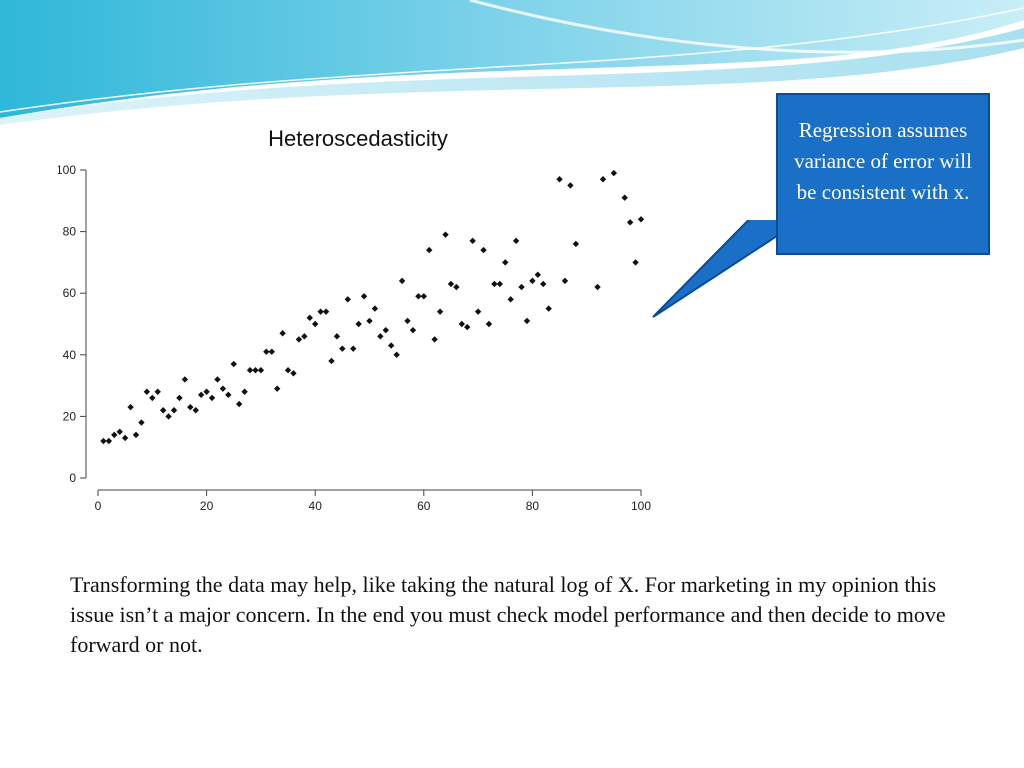  What do you see at coordinates (70, 355) in the screenshot?
I see `y-tick-label: 40` at bounding box center [70, 355].